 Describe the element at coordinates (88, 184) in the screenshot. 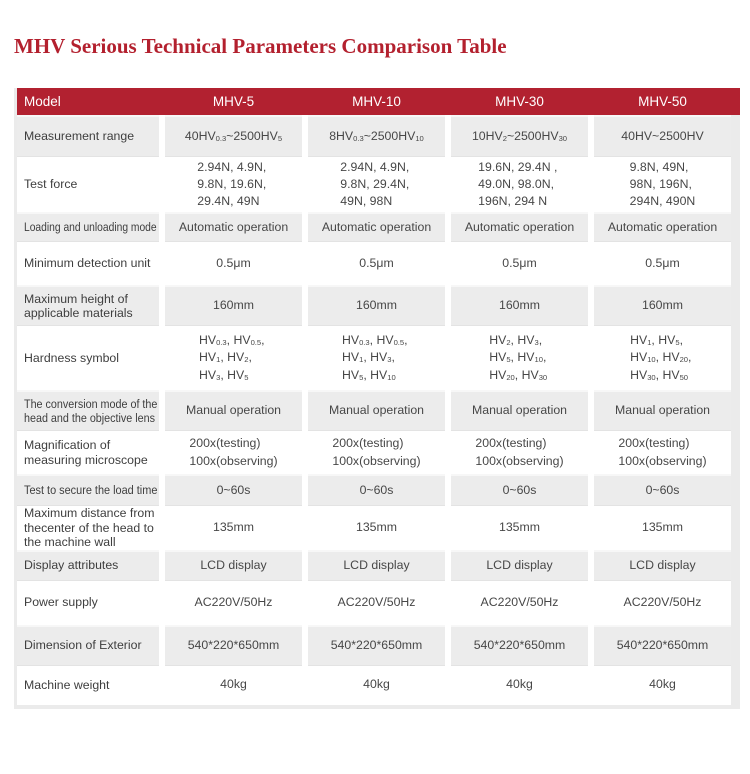

I see `row-label: Test force` at that location.